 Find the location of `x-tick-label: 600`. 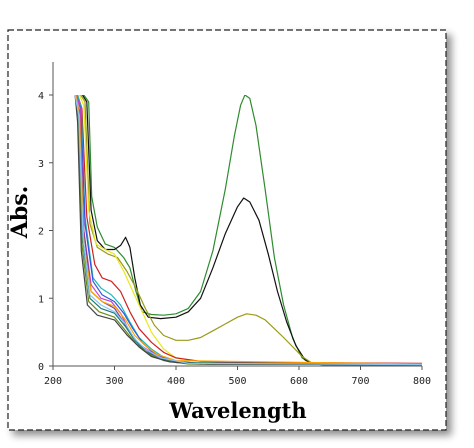

x-tick-label: 600 is located at coordinates (299, 381).